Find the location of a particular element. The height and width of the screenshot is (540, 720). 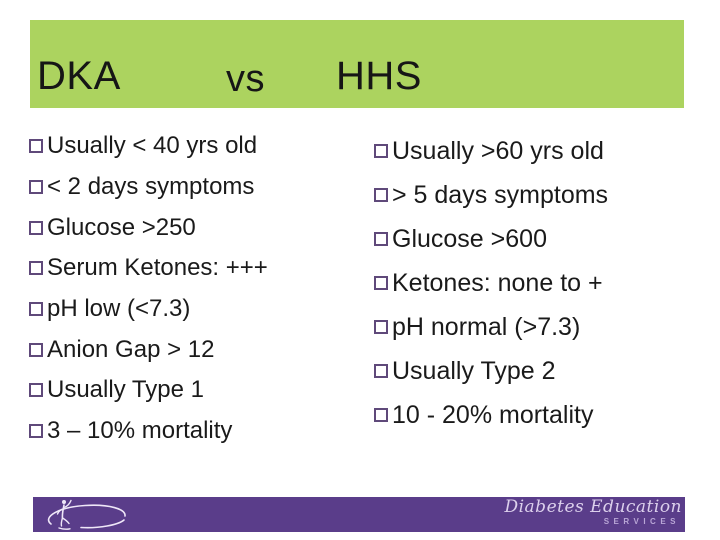

footer-brand-bar: Diabetes Education SERVICES is located at coordinates (359, 514).